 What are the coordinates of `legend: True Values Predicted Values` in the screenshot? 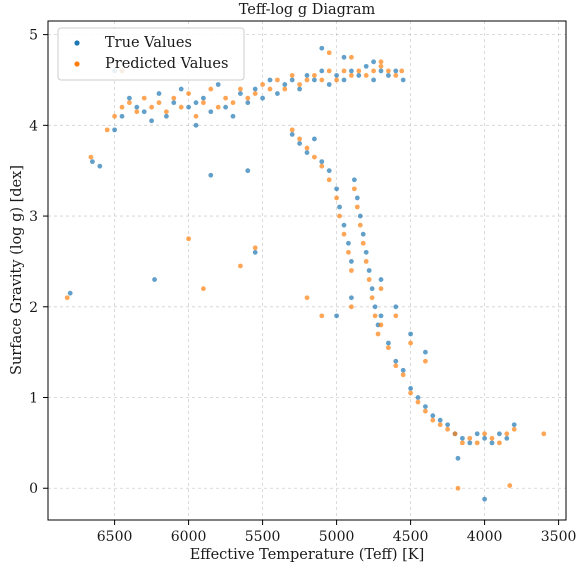 It's located at (151, 54).